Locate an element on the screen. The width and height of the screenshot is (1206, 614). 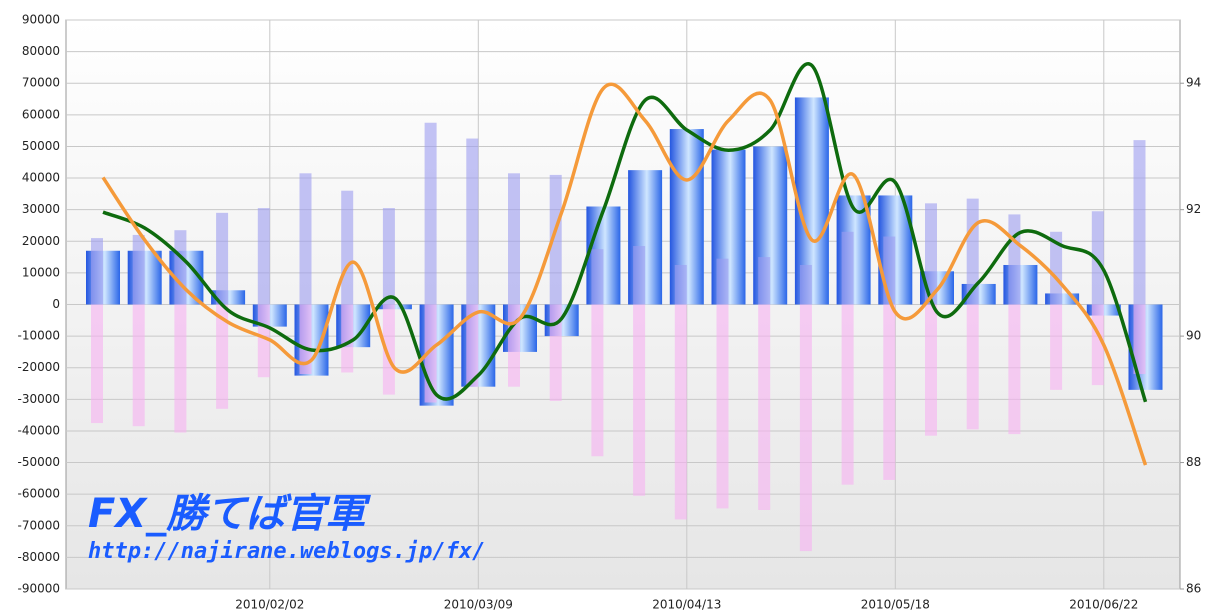
y2-tick-label: 94 is located at coordinates (1193, 83).